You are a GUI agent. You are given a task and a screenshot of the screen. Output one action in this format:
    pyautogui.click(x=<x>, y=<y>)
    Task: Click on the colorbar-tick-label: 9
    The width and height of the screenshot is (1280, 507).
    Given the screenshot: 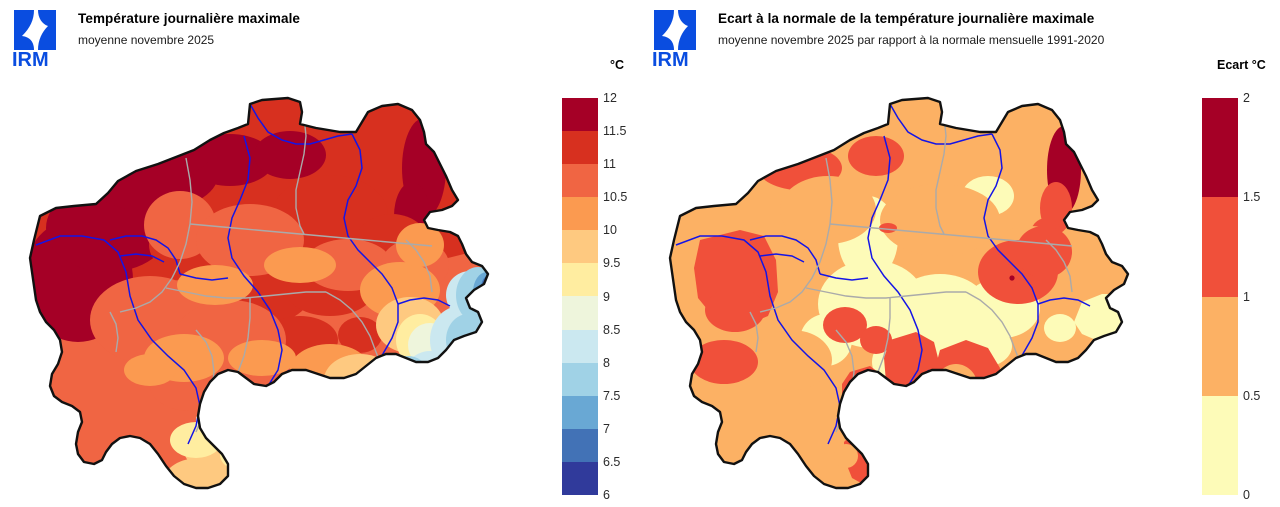 What is the action you would take?
    pyautogui.click(x=606, y=296)
    